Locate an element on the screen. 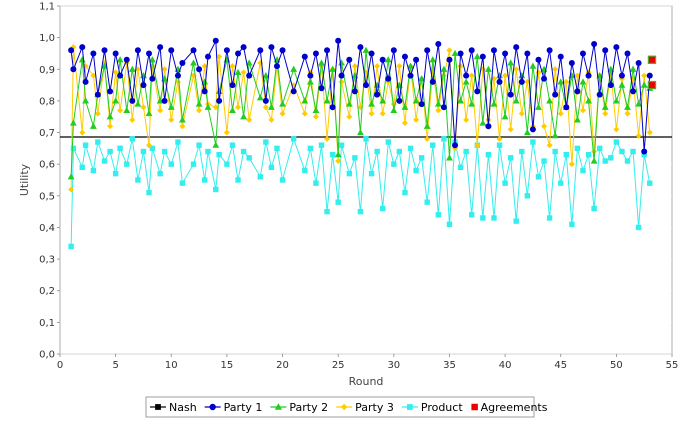  legend-item-nash: Nash is located at coordinates (173, 407).